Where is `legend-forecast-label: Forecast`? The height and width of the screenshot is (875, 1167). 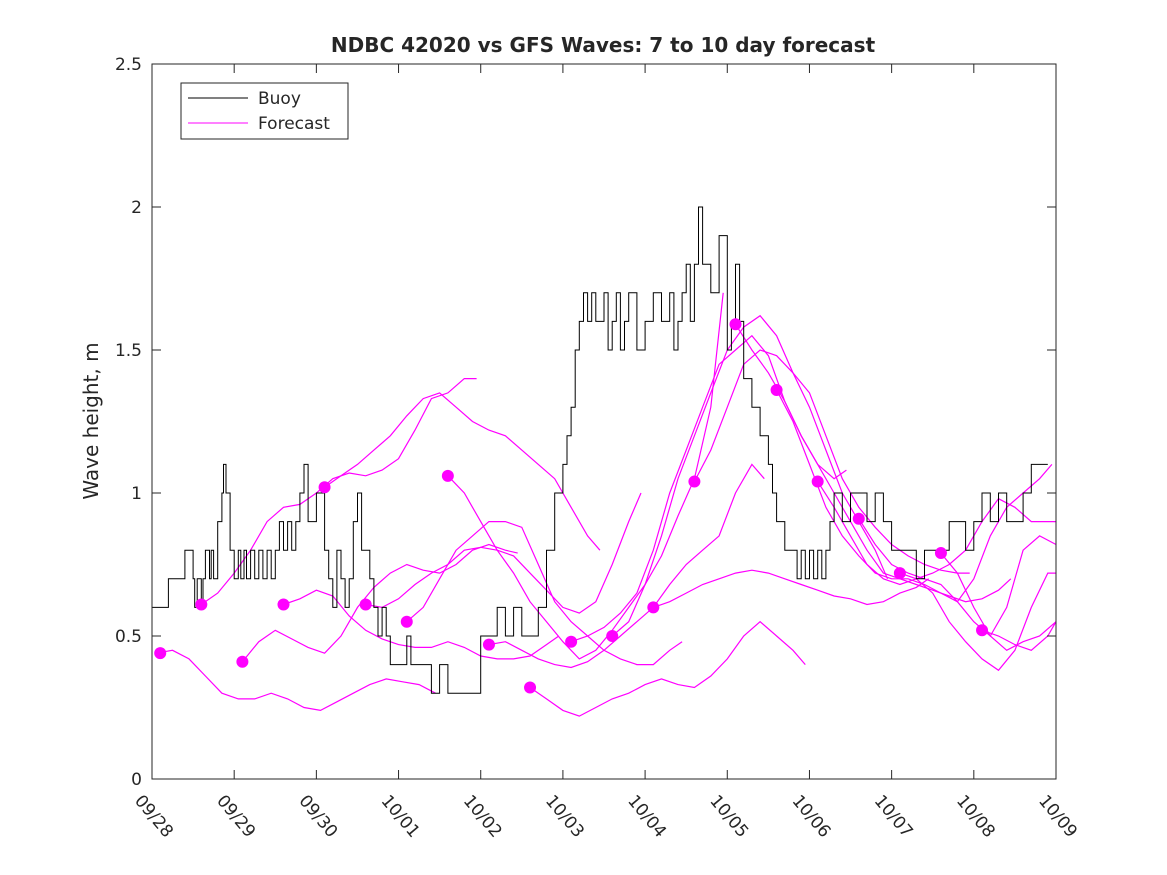
legend-forecast-label: Forecast is located at coordinates (294, 124).